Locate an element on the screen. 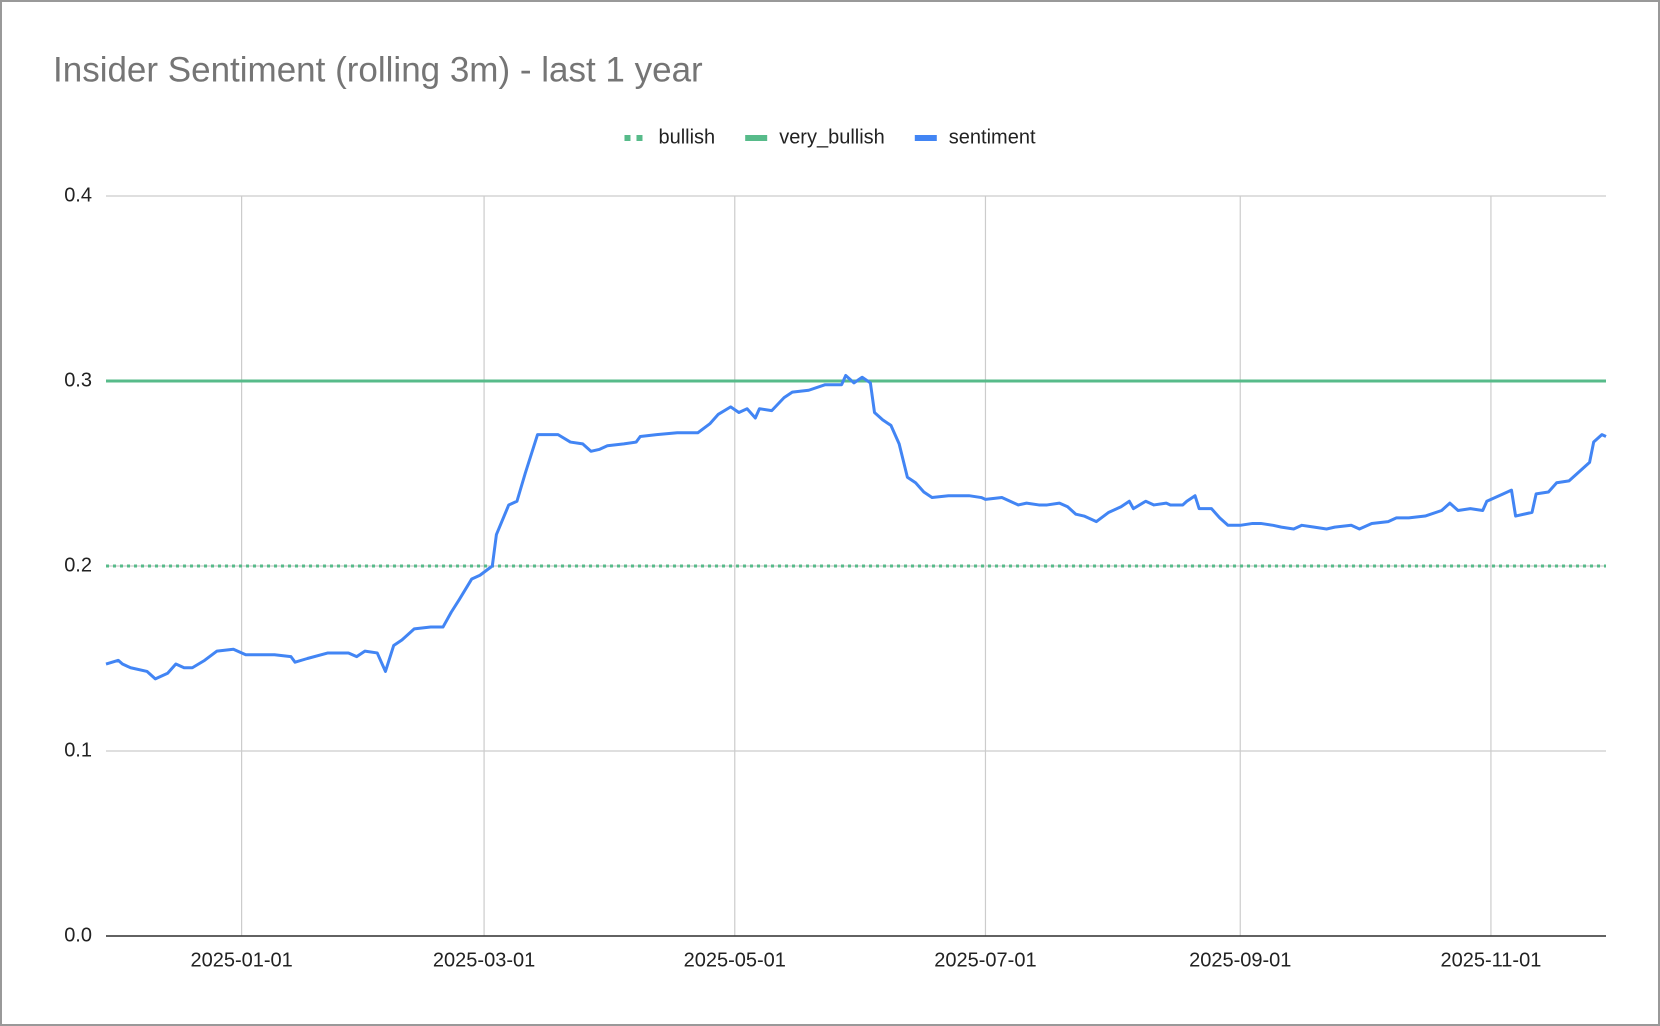 Image resolution: width=1660 pixels, height=1026 pixels. y-tick-label: 0.0 is located at coordinates (78, 935).